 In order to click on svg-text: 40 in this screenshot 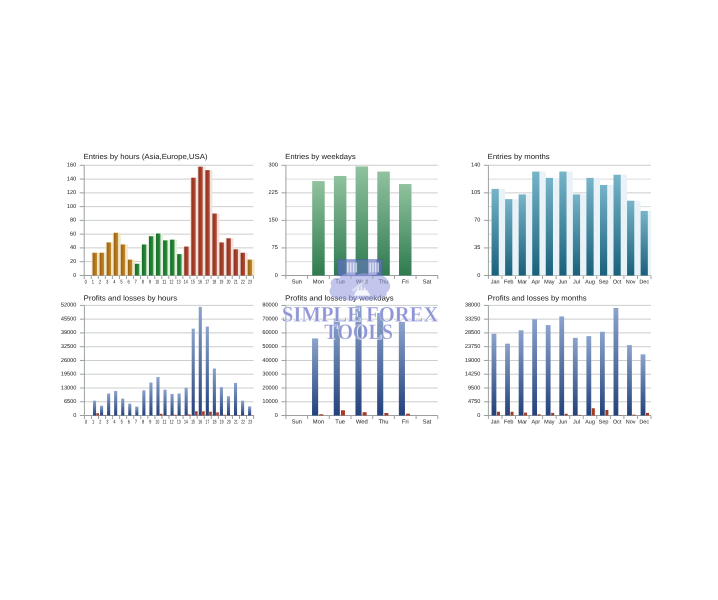, I will do `click(73, 248)`.